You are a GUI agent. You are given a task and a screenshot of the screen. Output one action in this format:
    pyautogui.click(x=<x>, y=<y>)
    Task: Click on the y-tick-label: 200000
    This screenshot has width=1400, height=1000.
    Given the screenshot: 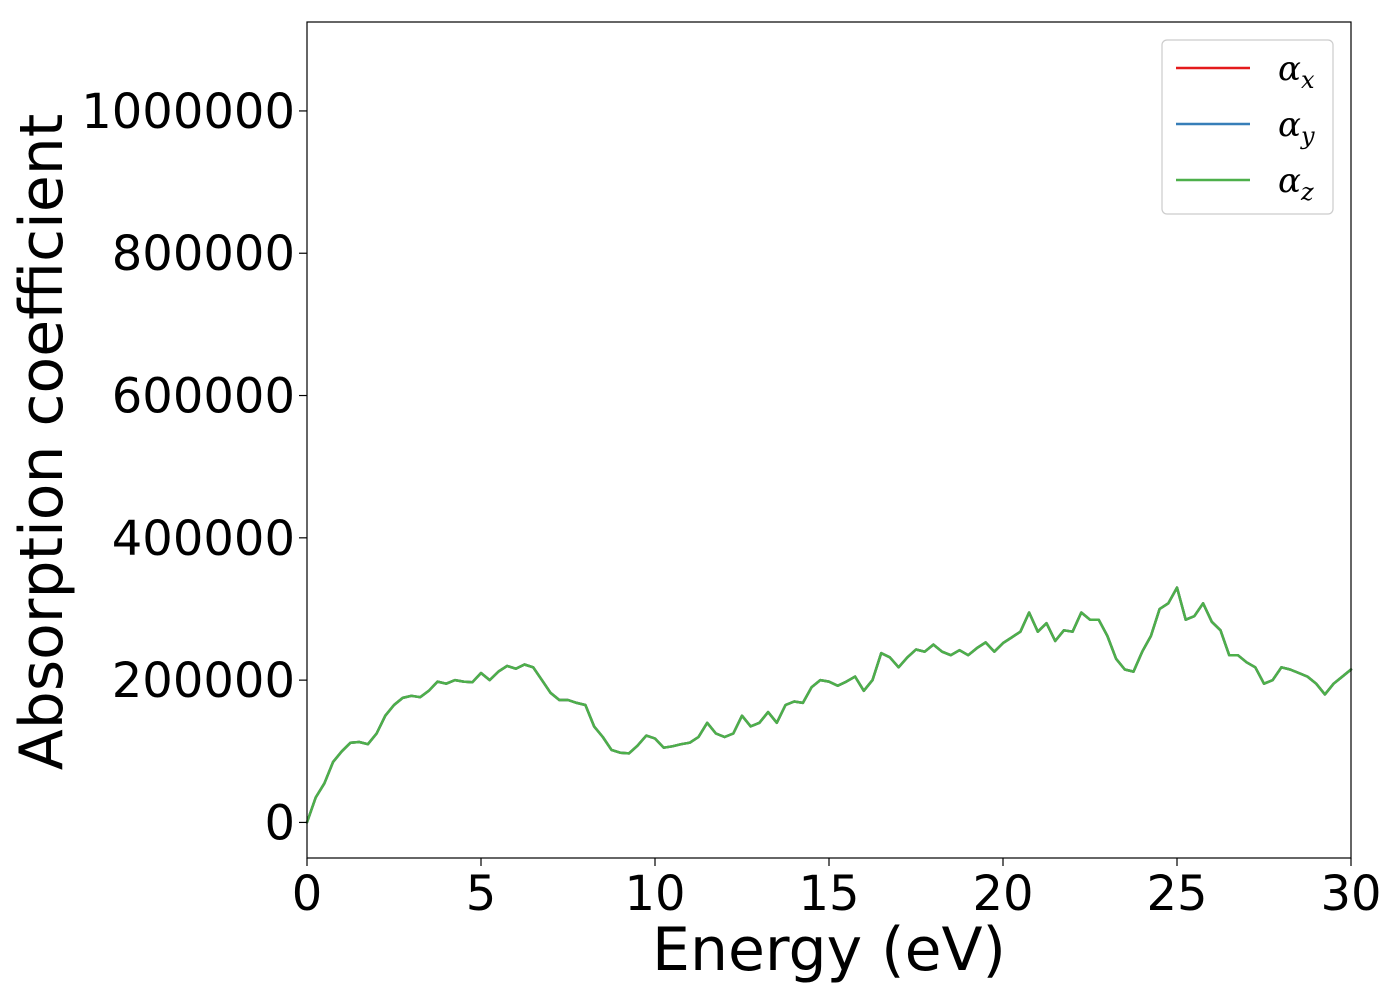 What is the action you would take?
    pyautogui.click(x=203, y=681)
    